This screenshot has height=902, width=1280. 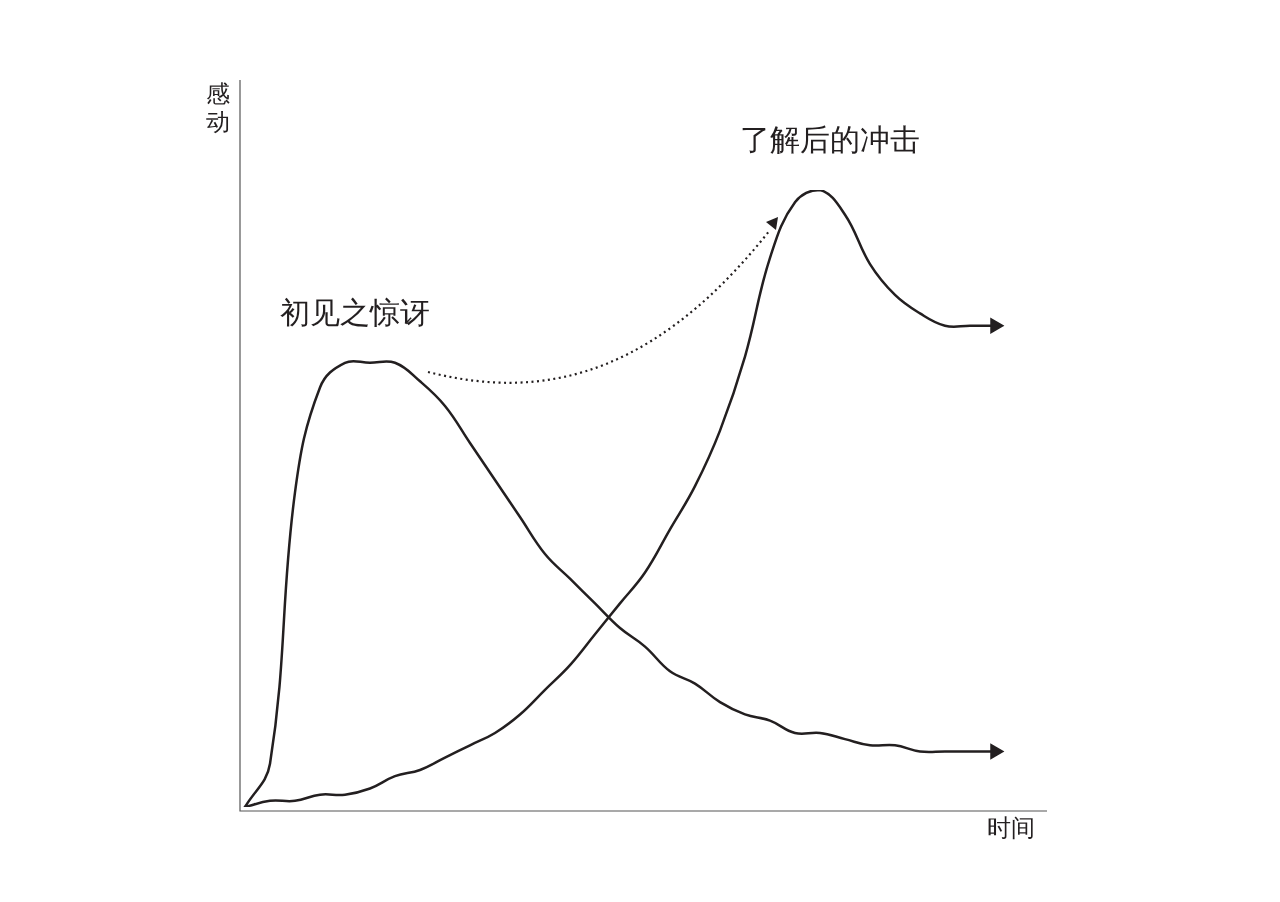 I want to click on y-axis-title: 感动, so click(x=218, y=108).